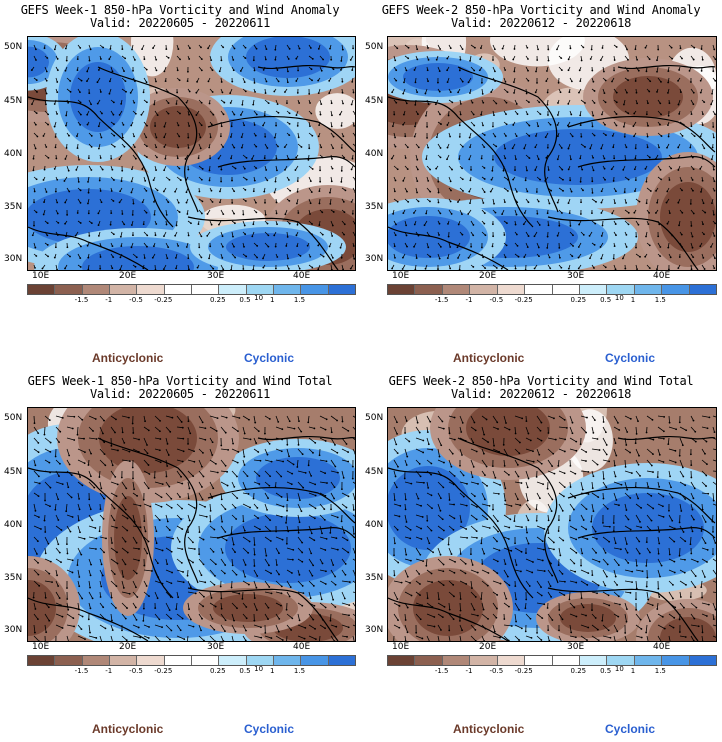 The image size is (722, 742). I want to click on colorbar-tick-label: -1, so click(109, 300).